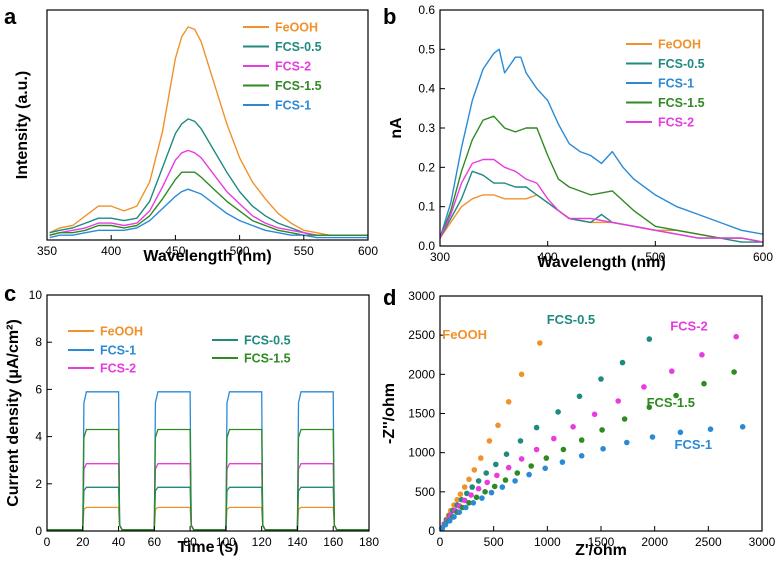  I want to click on x-tick-label: 20, so click(83, 542).